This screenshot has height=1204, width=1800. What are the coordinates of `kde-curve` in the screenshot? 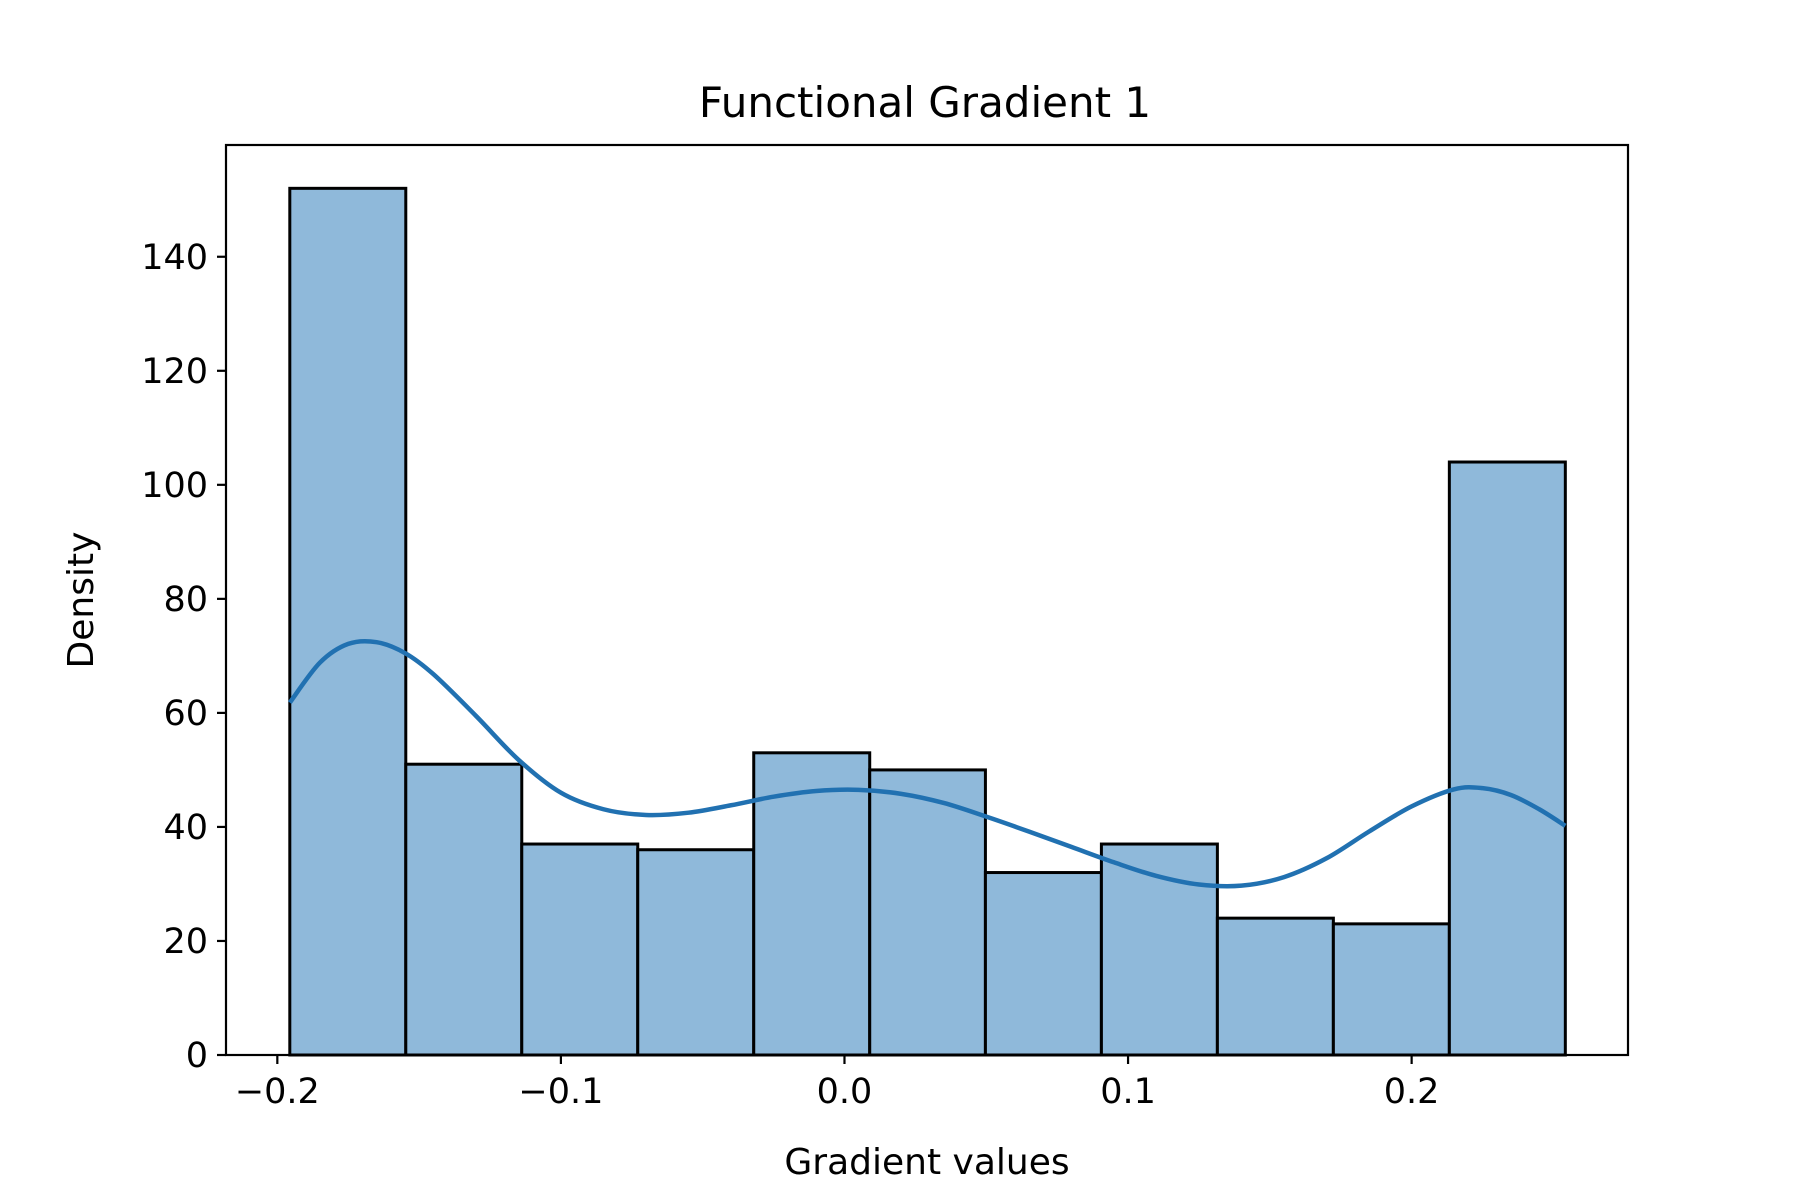 It's located at (927, 763).